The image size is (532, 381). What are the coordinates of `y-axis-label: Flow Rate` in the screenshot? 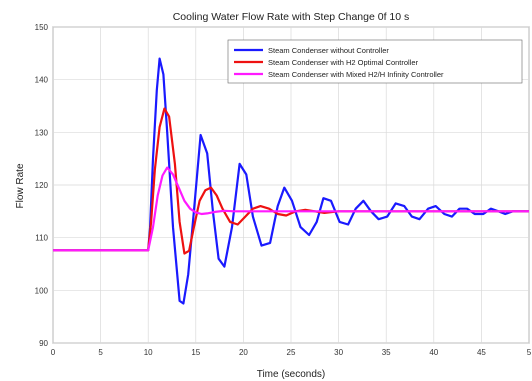 It's located at (20, 185).